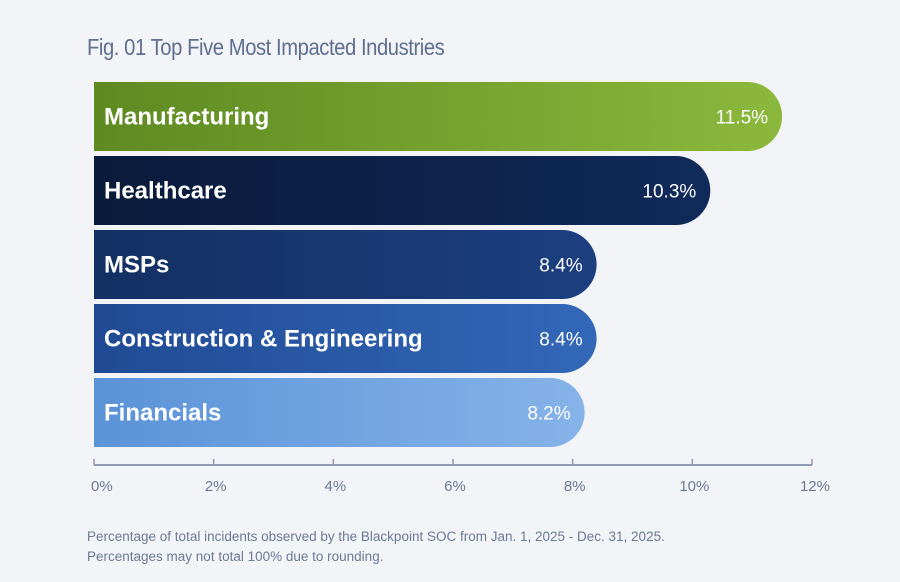 The image size is (900, 582). Describe the element at coordinates (402, 190) in the screenshot. I see `bar-healthcare` at that location.